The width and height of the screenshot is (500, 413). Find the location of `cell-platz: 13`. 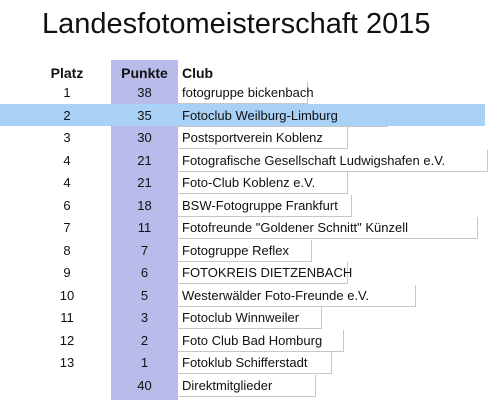

cell-platz: 13 is located at coordinates (67, 362).